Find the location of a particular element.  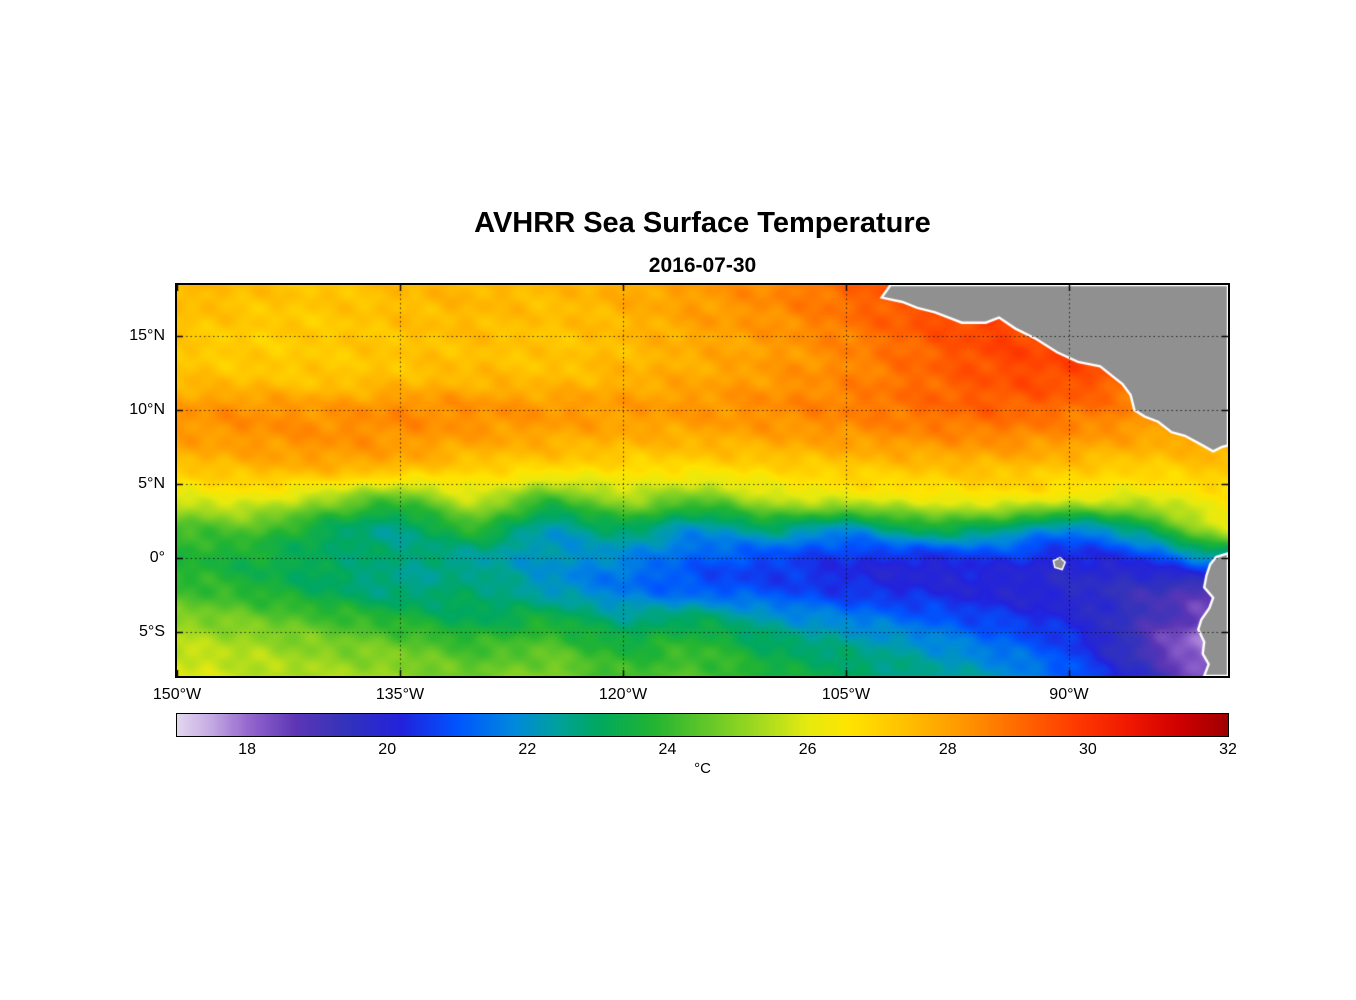

colorbar-tick-label: 18 is located at coordinates (247, 749).